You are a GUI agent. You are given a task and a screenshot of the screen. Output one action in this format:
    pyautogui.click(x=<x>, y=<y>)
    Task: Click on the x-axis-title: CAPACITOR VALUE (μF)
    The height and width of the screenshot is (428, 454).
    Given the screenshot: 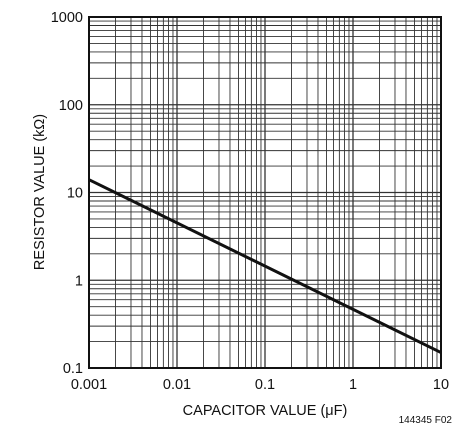 What is the action you would take?
    pyautogui.click(x=265, y=411)
    